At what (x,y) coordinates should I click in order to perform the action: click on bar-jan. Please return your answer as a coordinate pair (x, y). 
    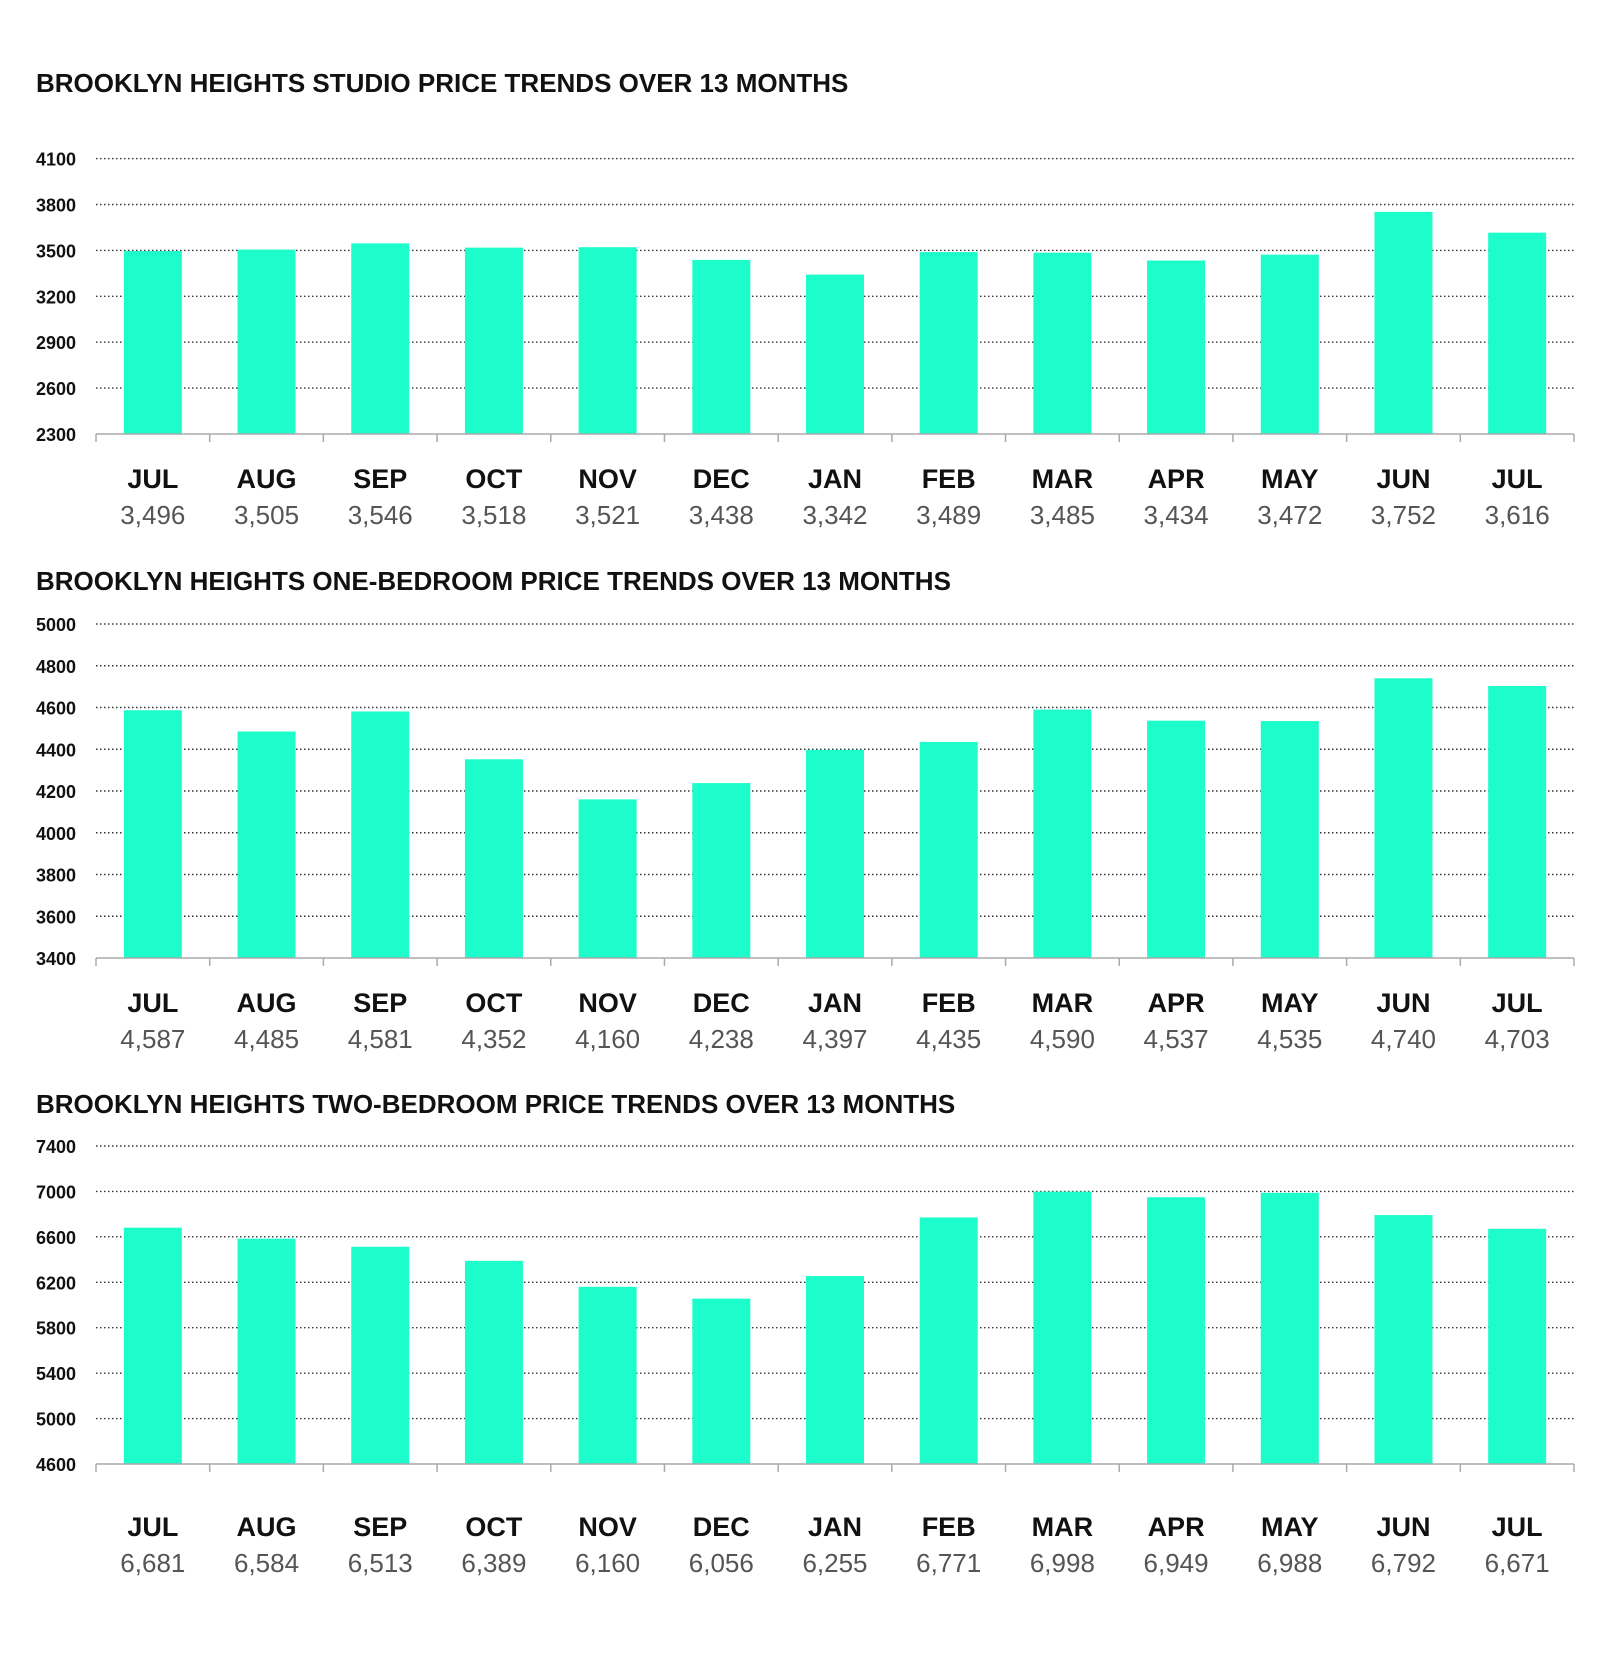
    Looking at the image, I should click on (835, 1370).